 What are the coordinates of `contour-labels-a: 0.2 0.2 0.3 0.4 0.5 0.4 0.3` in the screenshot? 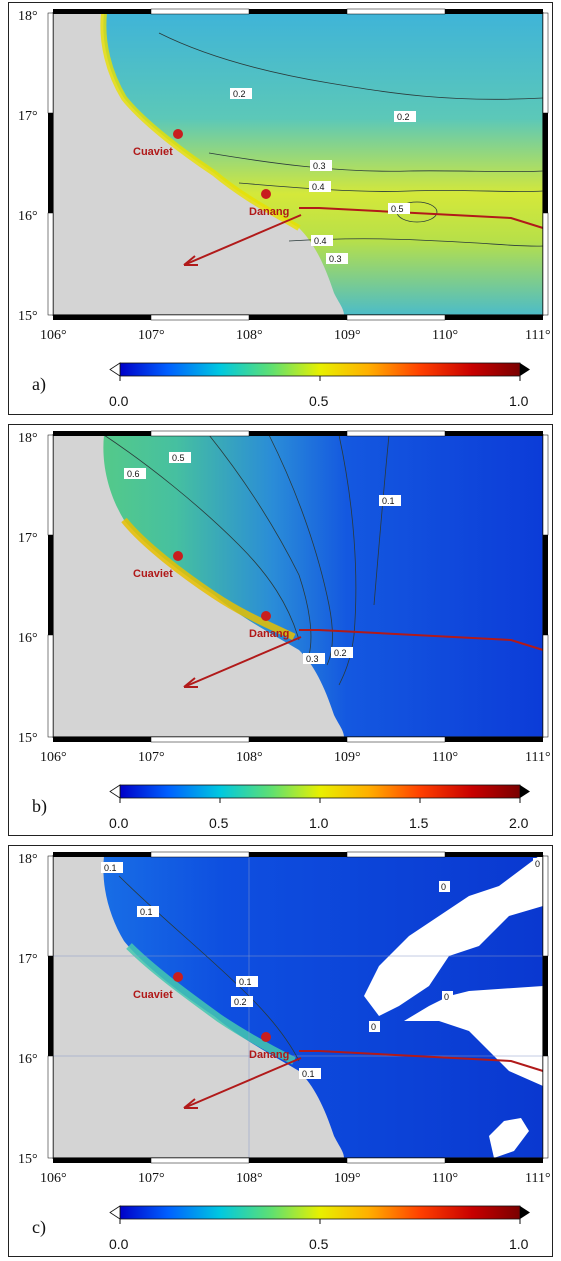 It's located at (323, 176).